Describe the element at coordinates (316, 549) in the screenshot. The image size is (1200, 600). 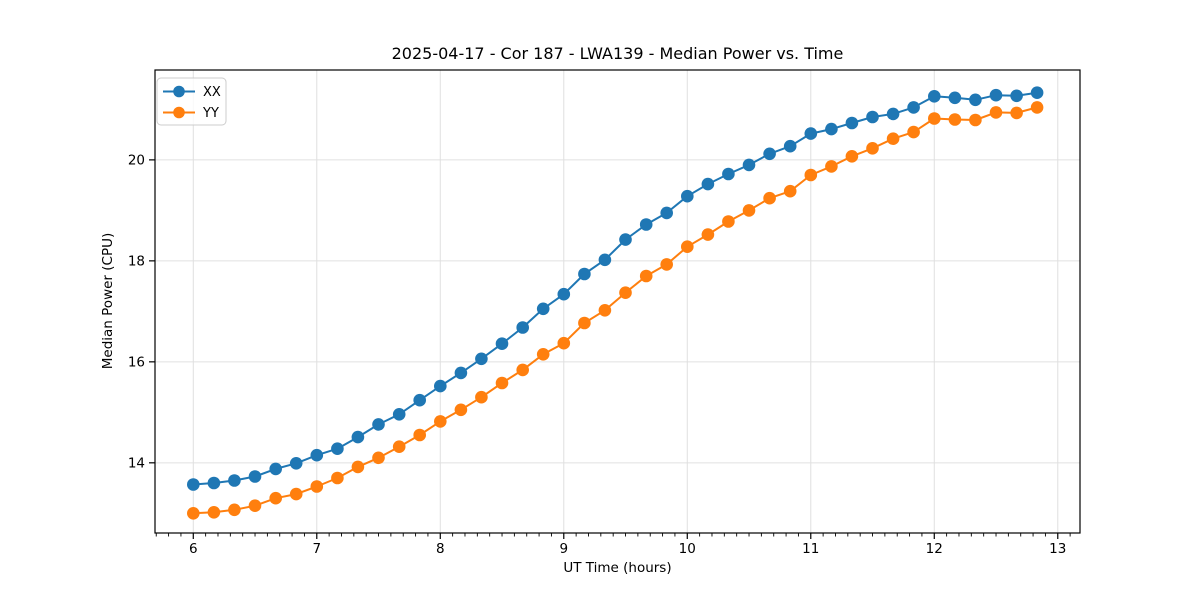
I see `x-tick-label: 7` at that location.